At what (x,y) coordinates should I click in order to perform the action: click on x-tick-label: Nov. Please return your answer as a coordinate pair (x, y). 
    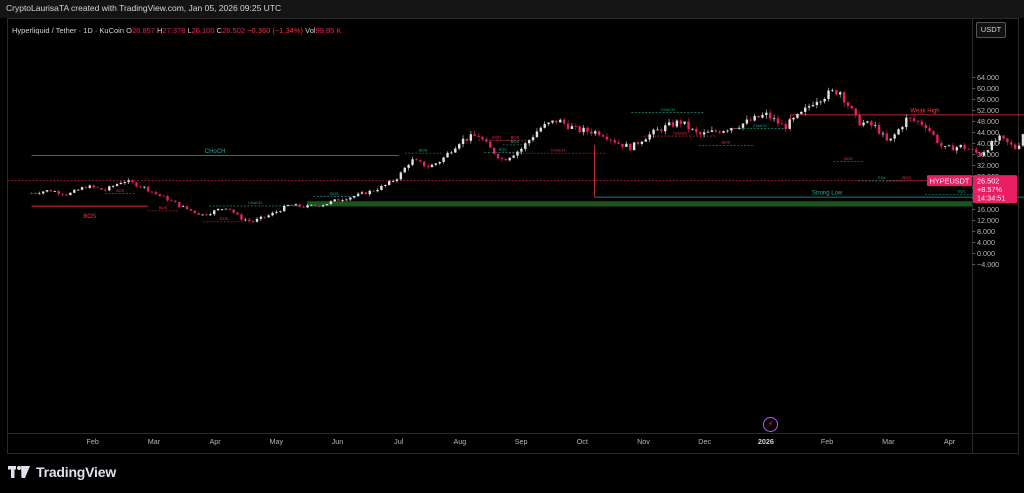
    Looking at the image, I should click on (643, 441).